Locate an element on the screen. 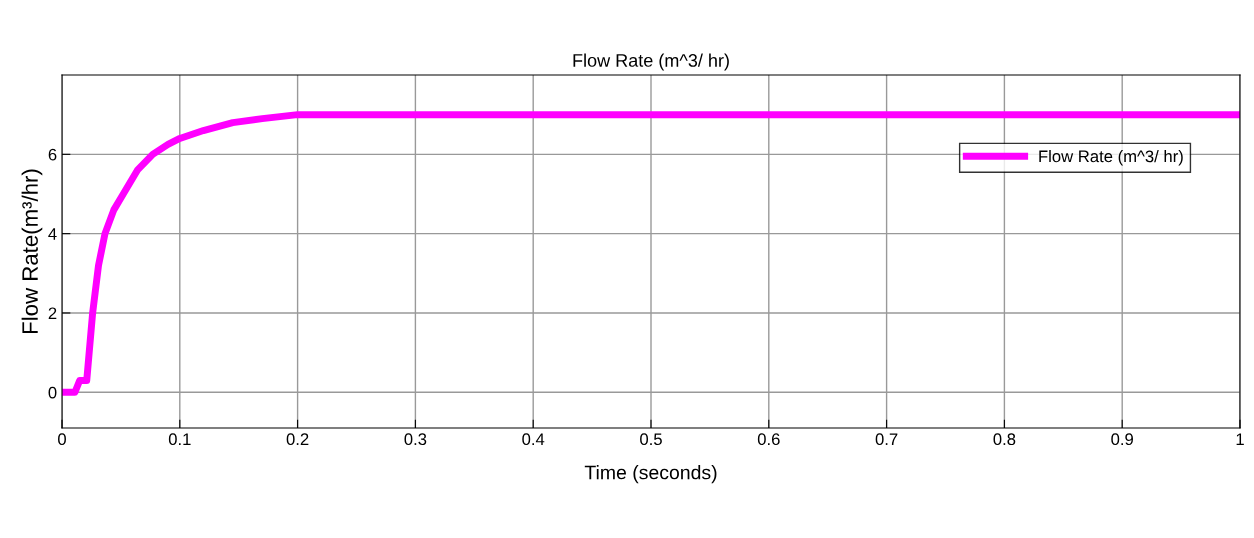 Image resolution: width=1254 pixels, height=538 pixels. legend-label: Flow Rate (m^3/ hr) is located at coordinates (1111, 158).